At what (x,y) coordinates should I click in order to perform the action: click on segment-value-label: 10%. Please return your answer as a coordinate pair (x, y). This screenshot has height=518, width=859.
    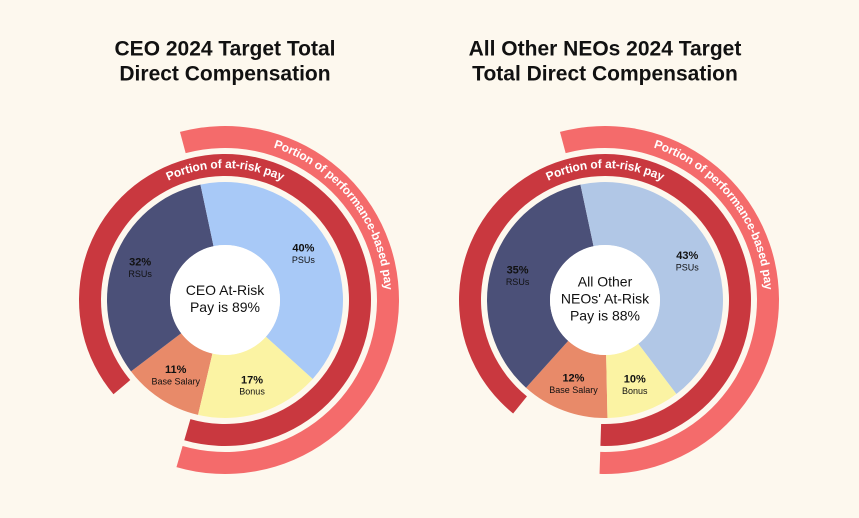
    Looking at the image, I should click on (635, 379).